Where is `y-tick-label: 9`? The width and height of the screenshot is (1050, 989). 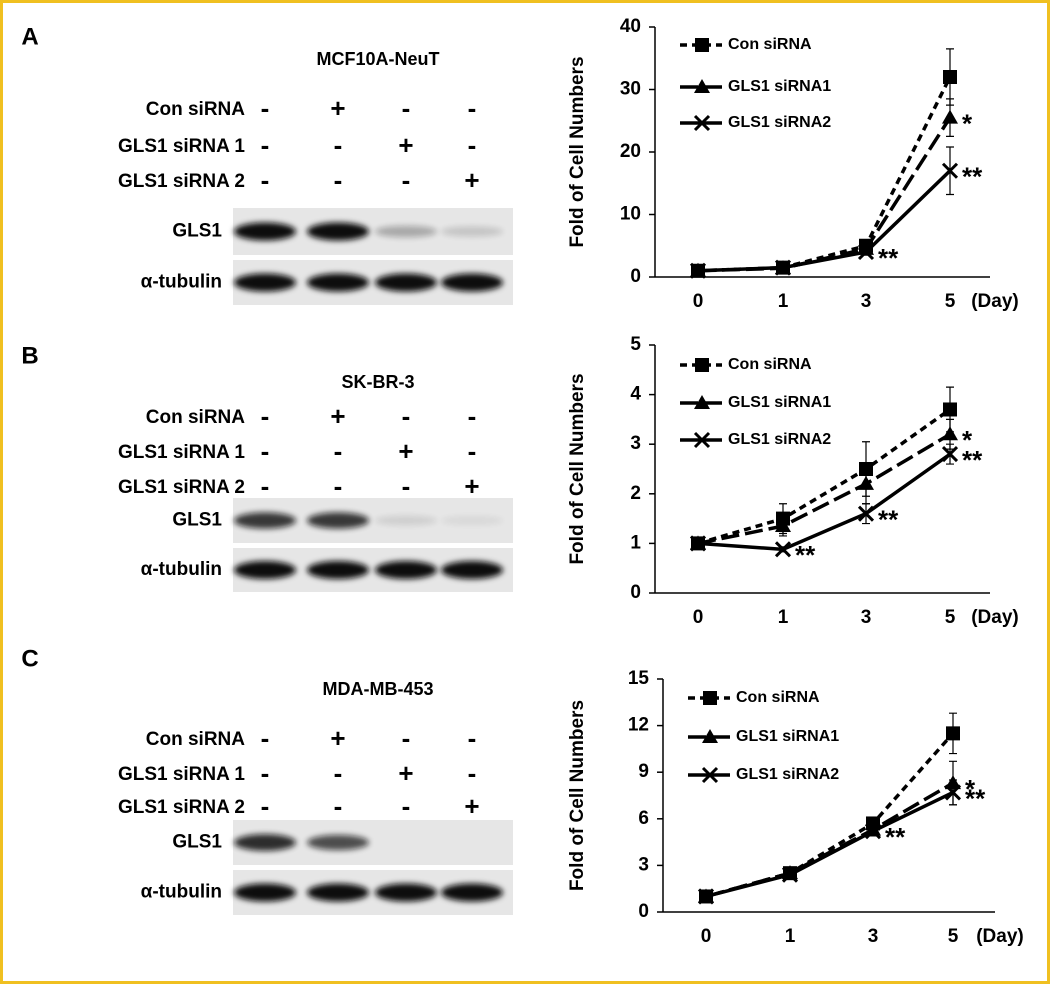 y-tick-label: 9 is located at coordinates (643, 771).